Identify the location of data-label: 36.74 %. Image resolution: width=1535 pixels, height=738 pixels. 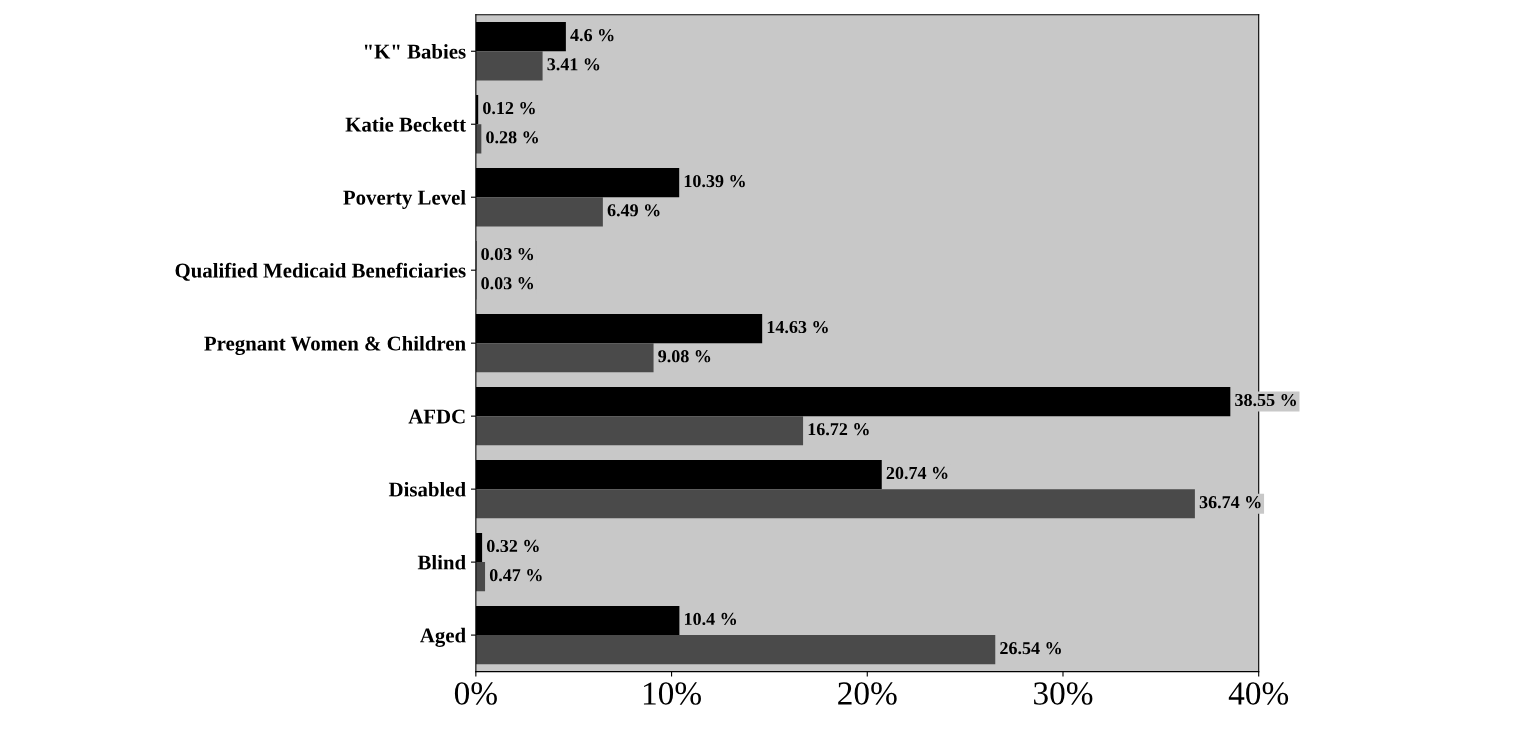
(1230, 502).